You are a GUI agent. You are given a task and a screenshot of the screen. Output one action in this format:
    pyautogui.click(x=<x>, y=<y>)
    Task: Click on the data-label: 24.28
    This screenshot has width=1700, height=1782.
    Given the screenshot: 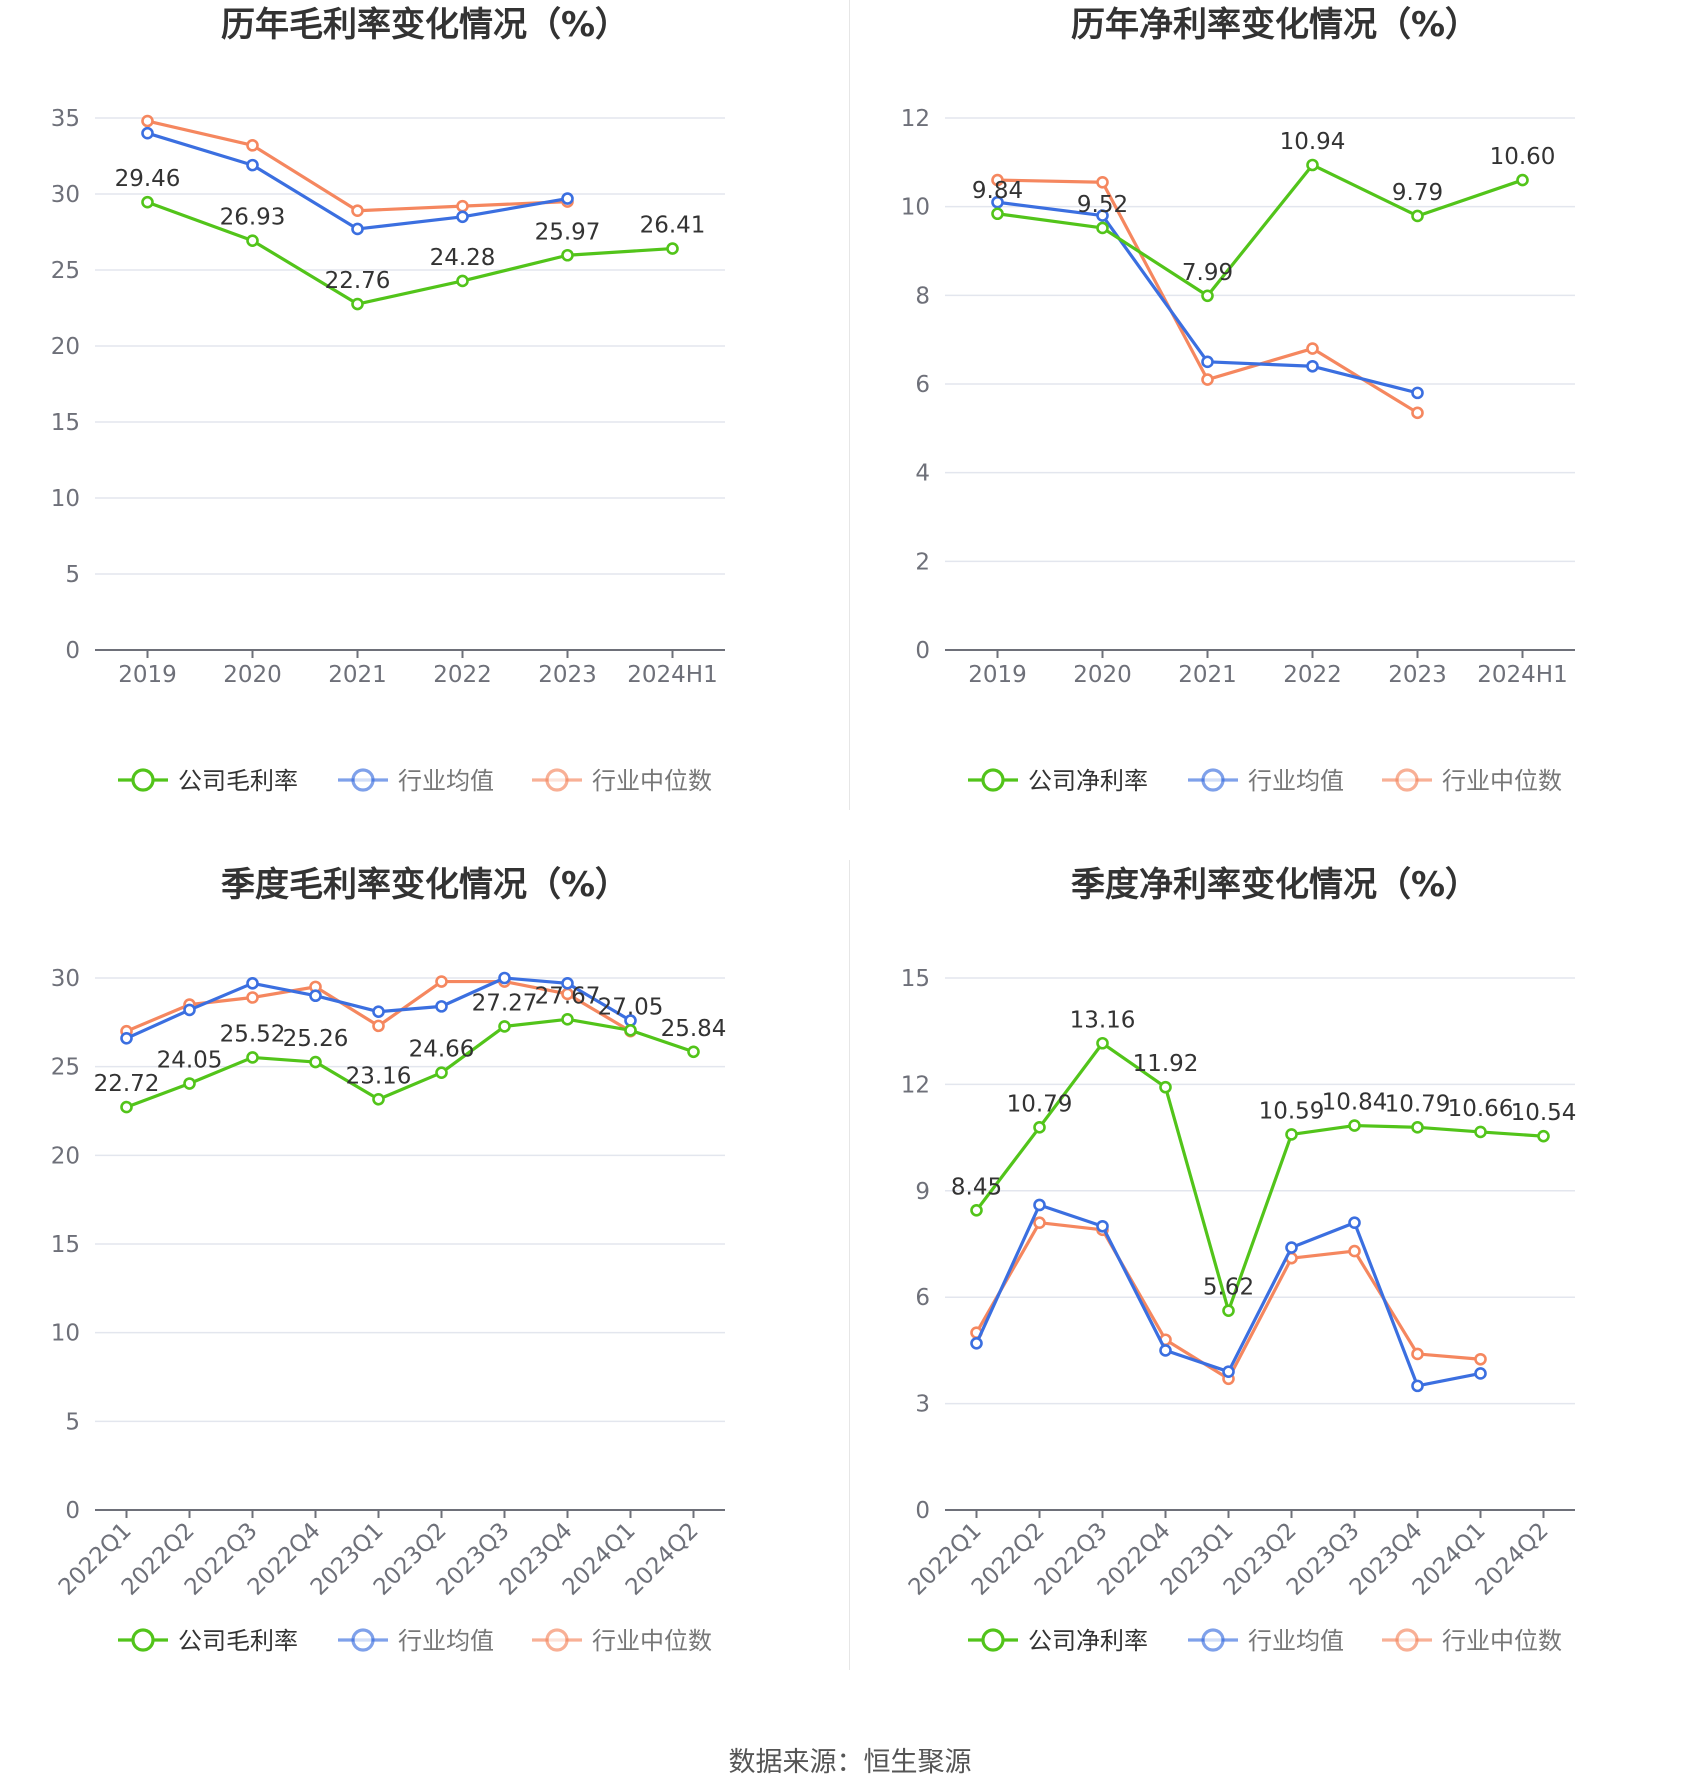 What is the action you would take?
    pyautogui.click(x=463, y=258)
    